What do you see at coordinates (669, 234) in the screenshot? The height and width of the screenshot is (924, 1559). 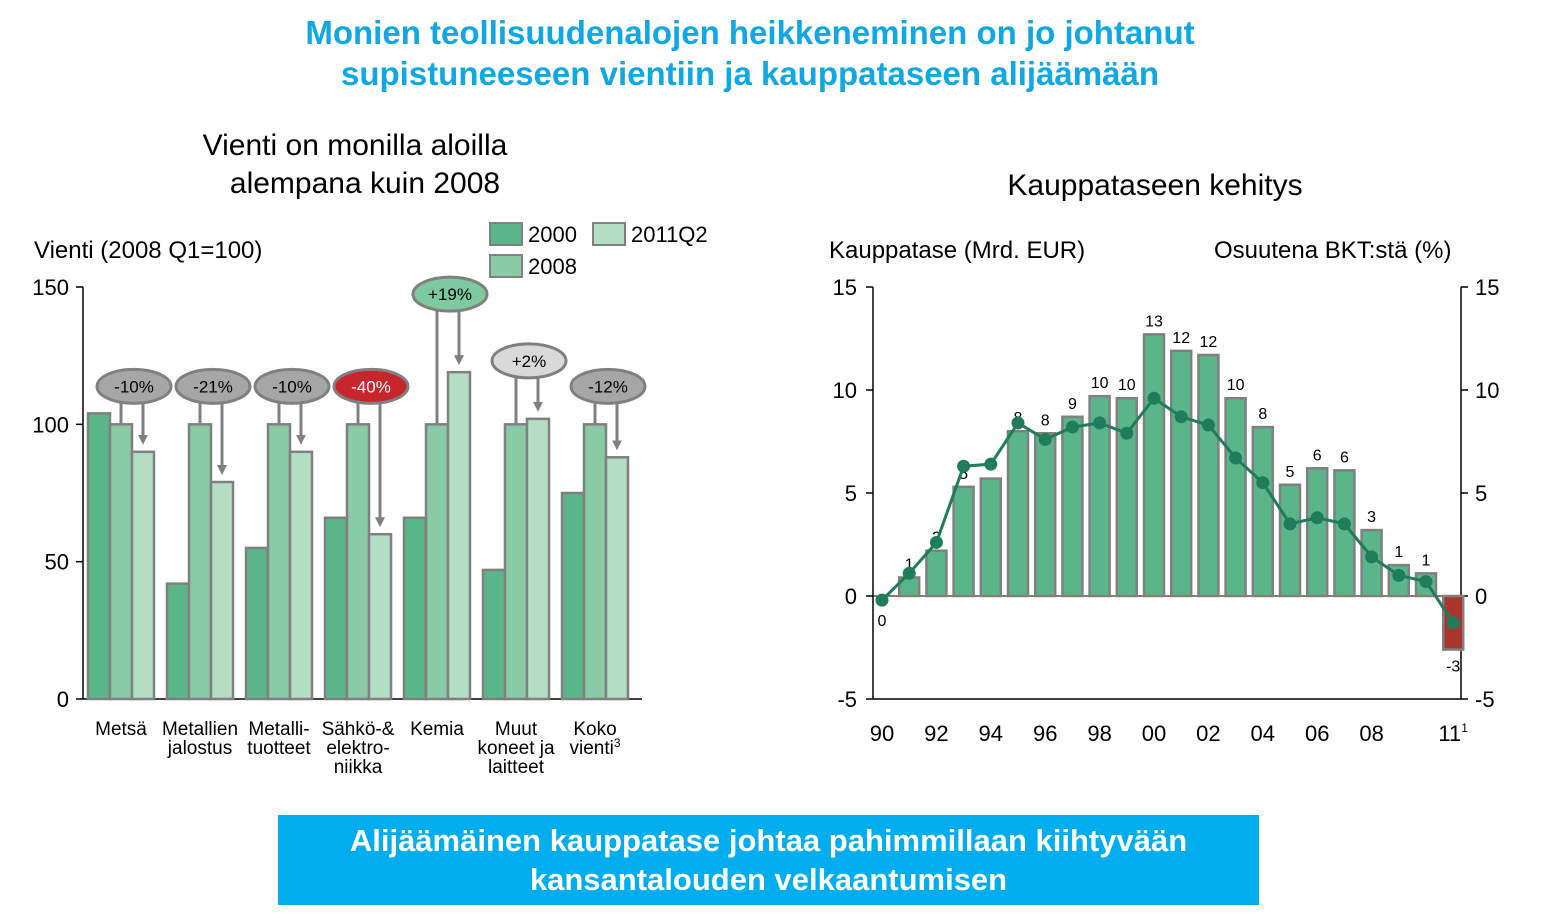 I see `legend-label-2011Q2: 2011Q2` at bounding box center [669, 234].